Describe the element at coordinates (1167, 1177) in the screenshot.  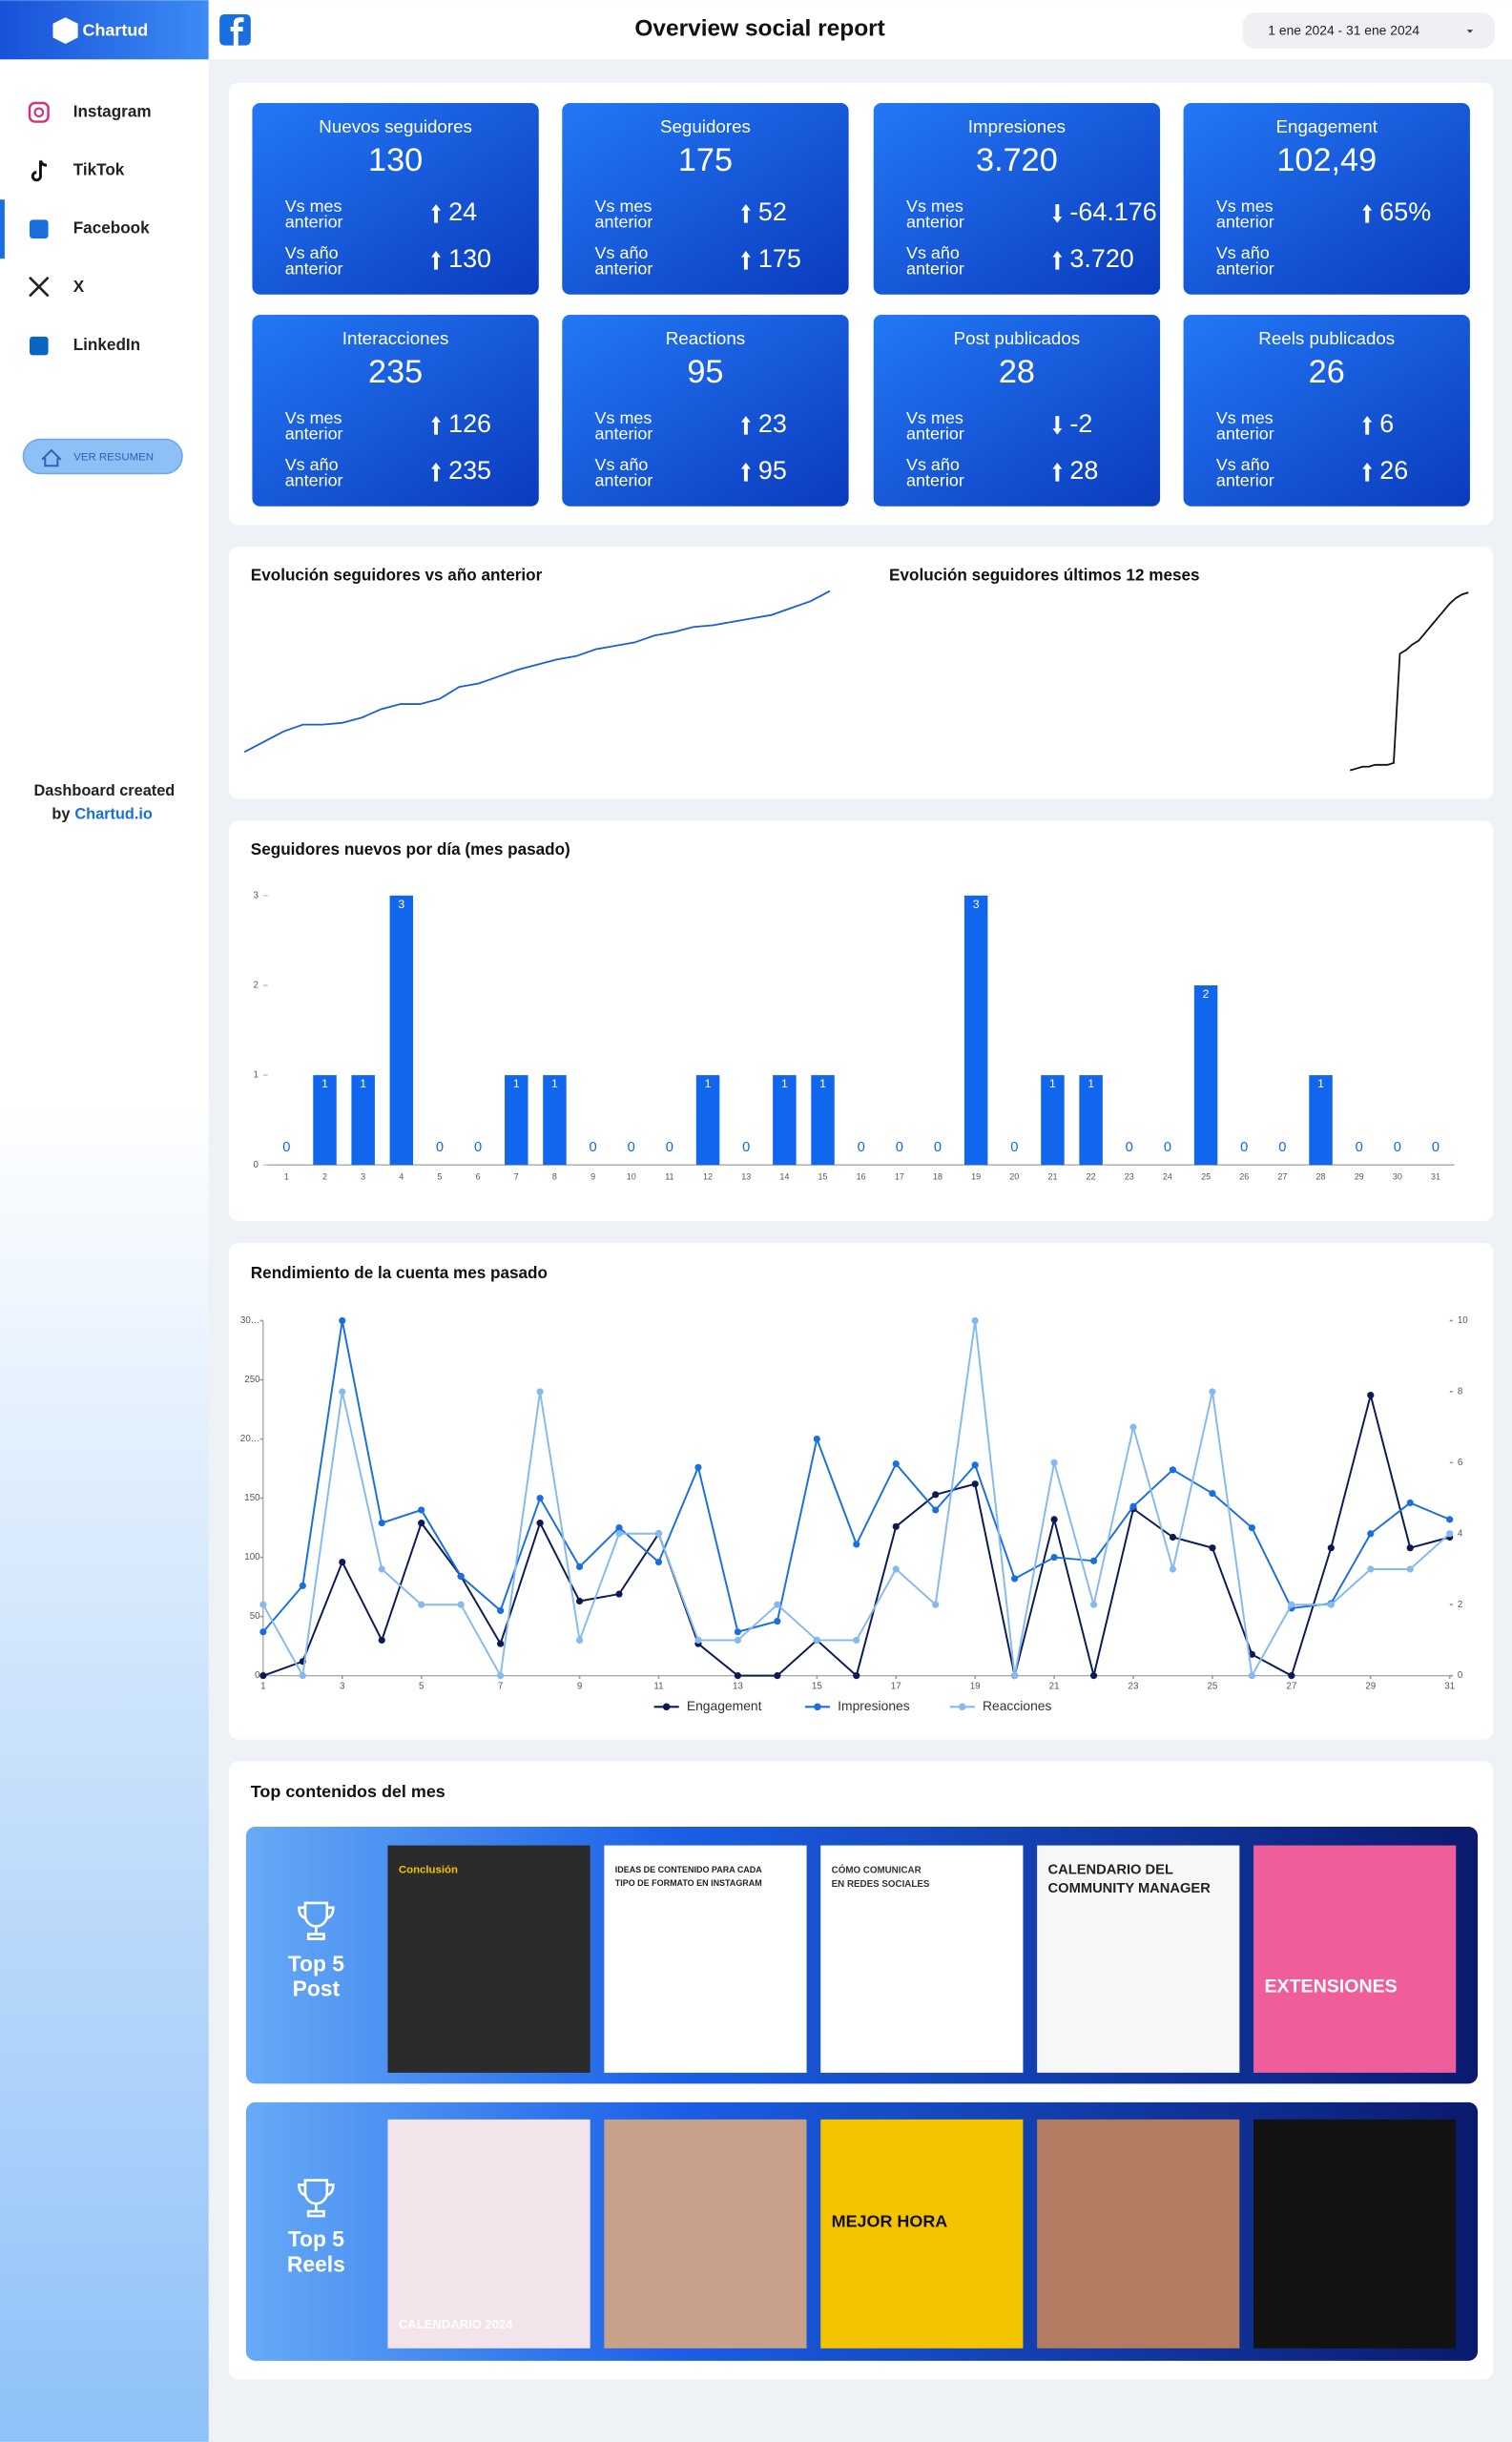
I see `x-tick-label: 24` at that location.